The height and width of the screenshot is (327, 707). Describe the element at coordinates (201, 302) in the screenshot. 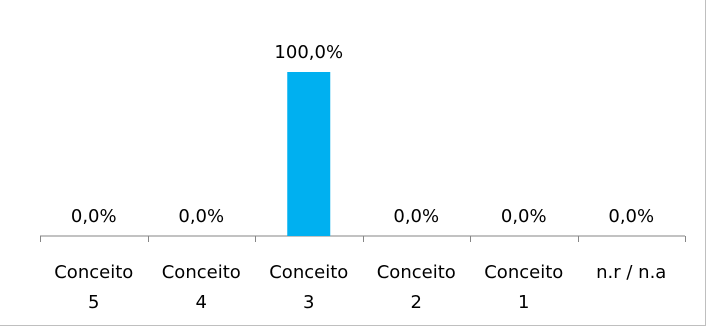

I see `x-tick-label-line: 4` at that location.